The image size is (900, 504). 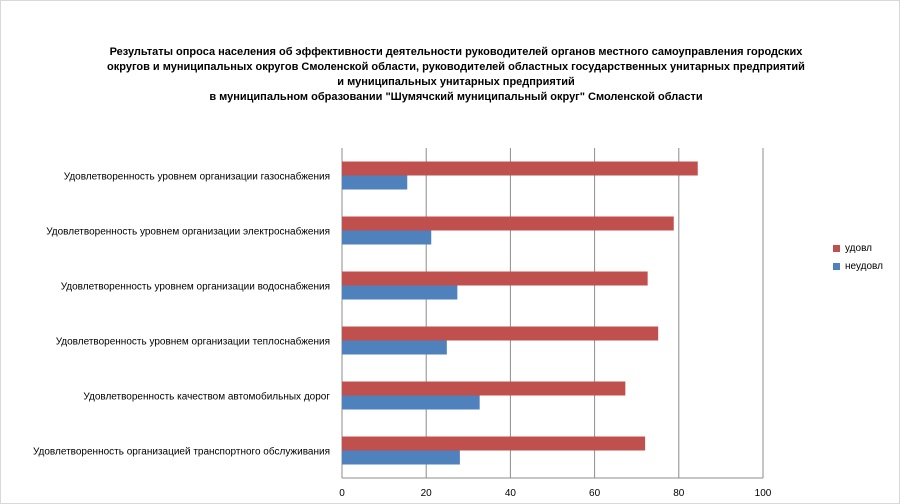 I want to click on legend-label-series-1: удовл, so click(x=858, y=248).